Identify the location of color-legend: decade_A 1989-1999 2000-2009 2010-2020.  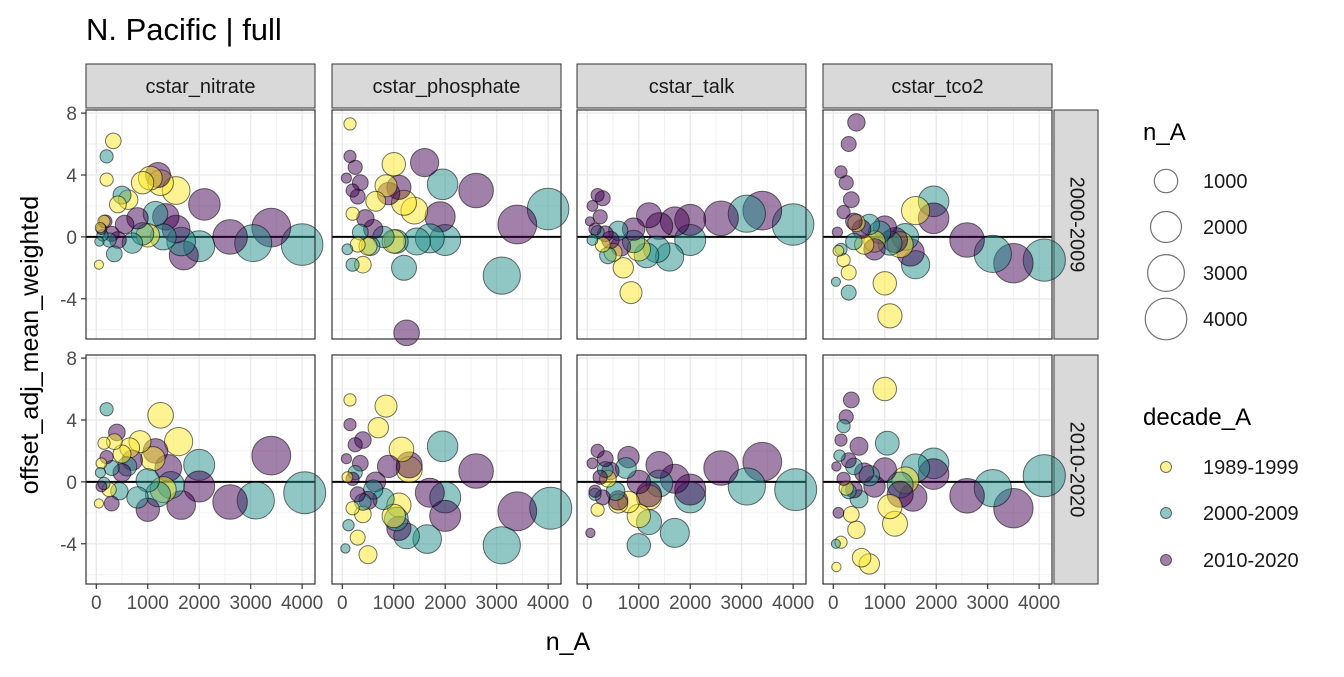
(1221, 488).